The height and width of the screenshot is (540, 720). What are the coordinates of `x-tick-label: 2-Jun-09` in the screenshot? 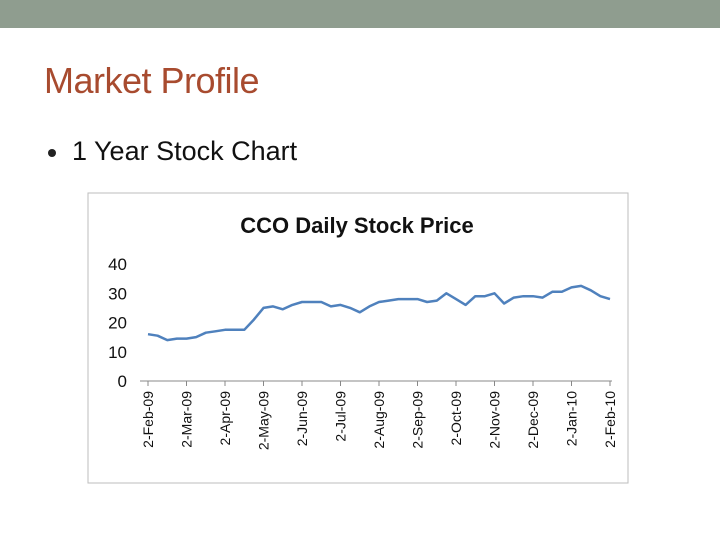 It's located at (302, 418).